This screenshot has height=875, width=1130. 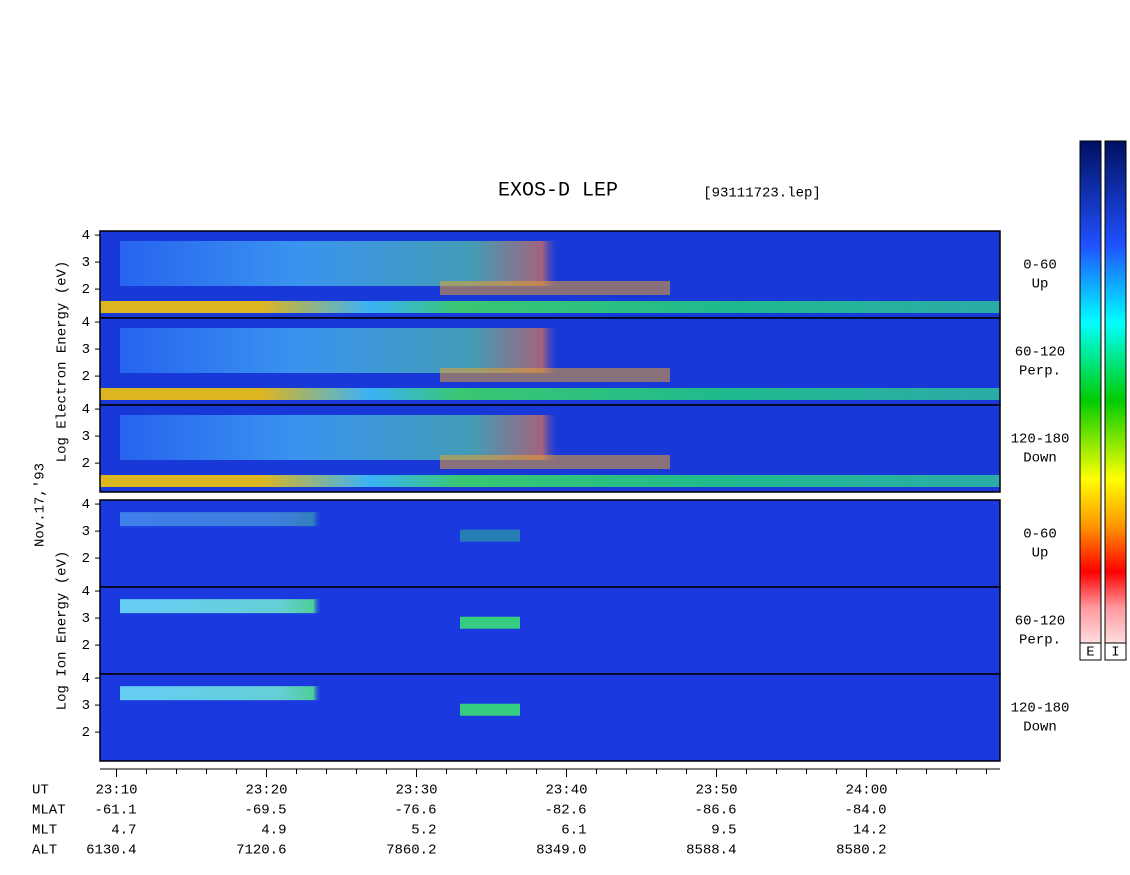 What do you see at coordinates (49, 811) in the screenshot?
I see `ephemeris-label: MLAT` at bounding box center [49, 811].